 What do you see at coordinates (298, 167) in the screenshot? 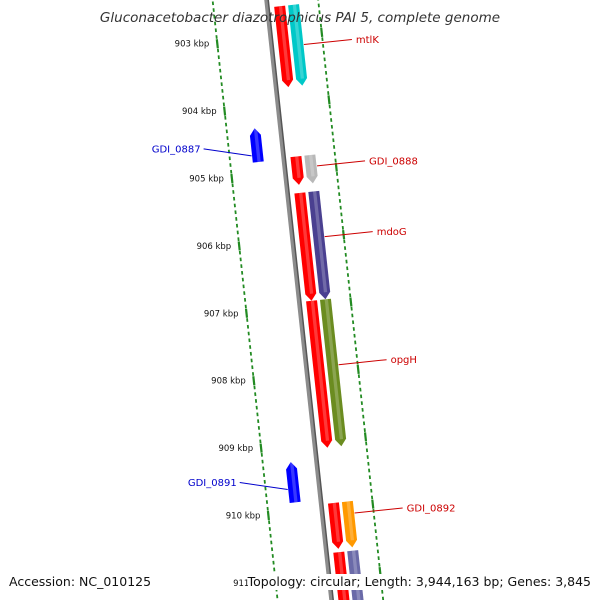
I see `cds-arrow-gdi-0888-highlight` at bounding box center [298, 167].